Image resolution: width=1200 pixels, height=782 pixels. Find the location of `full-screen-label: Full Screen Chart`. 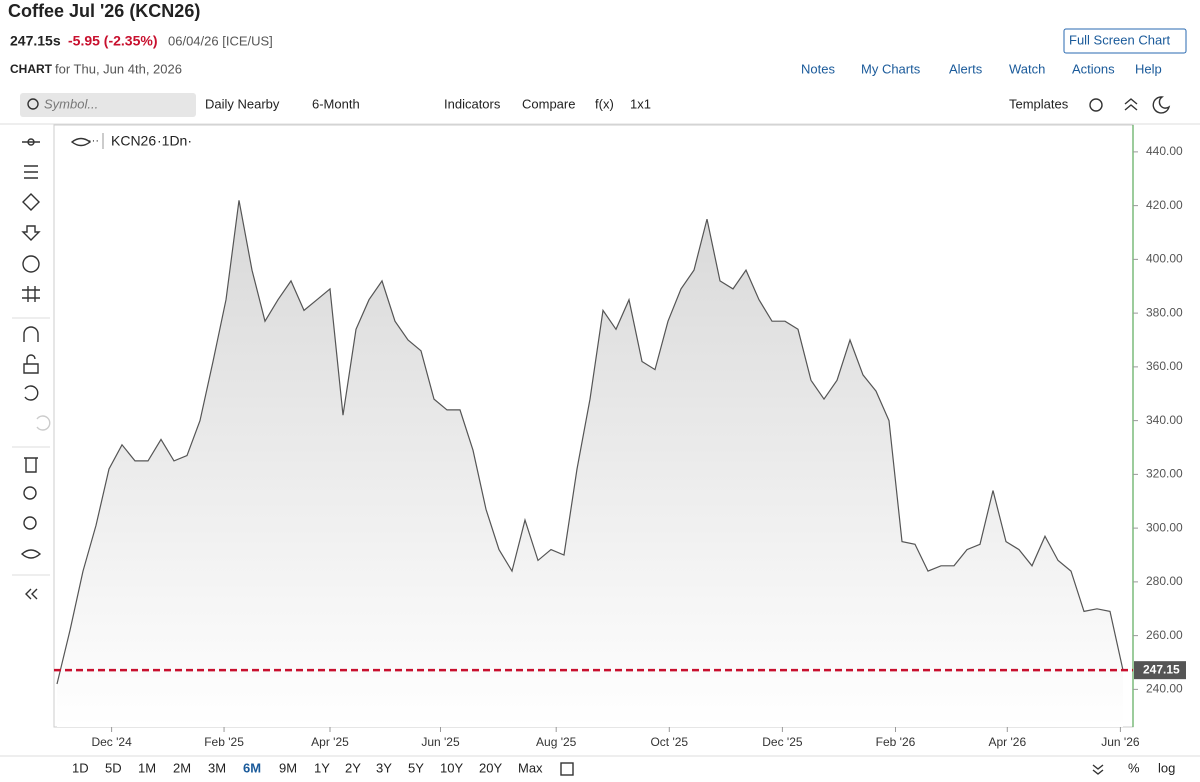

full-screen-label: Full Screen Chart is located at coordinates (1120, 39).